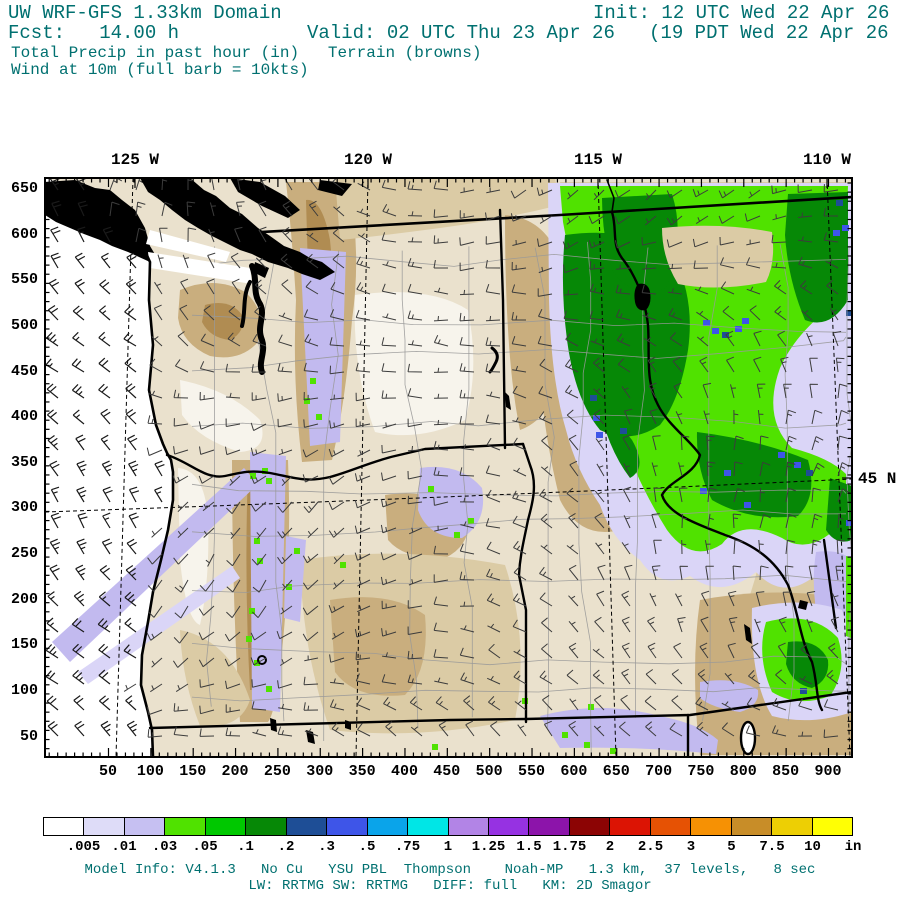  Describe the element at coordinates (407, 847) in the screenshot. I see `colorbar-boundary-label: .75` at that location.